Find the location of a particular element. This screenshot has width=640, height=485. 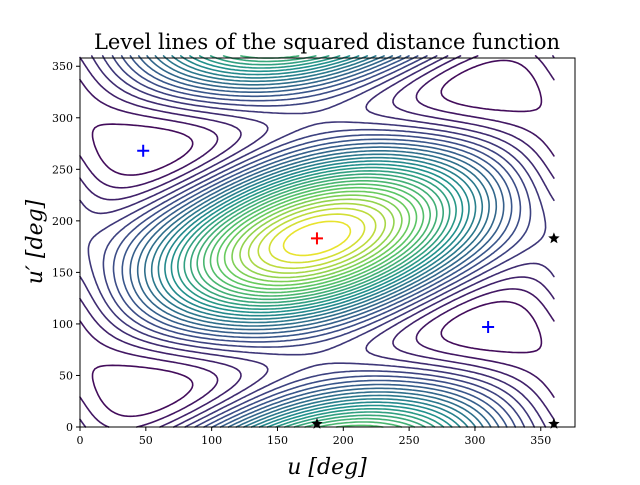

y-tick-label: 250 is located at coordinates (62, 169).